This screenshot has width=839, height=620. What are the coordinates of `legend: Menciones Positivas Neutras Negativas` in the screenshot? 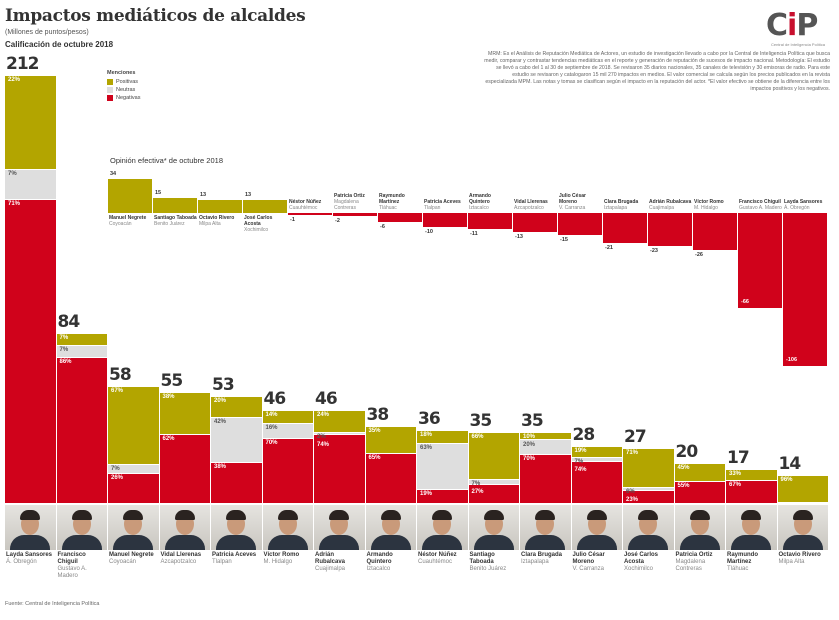 It's located at (123, 86).